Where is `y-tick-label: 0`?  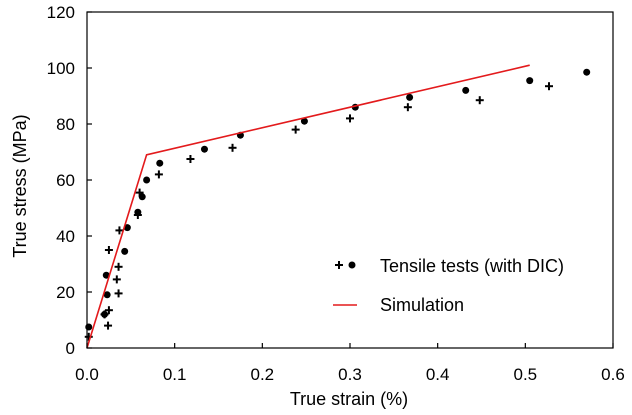
y-tick-label: 0 is located at coordinates (70, 348).